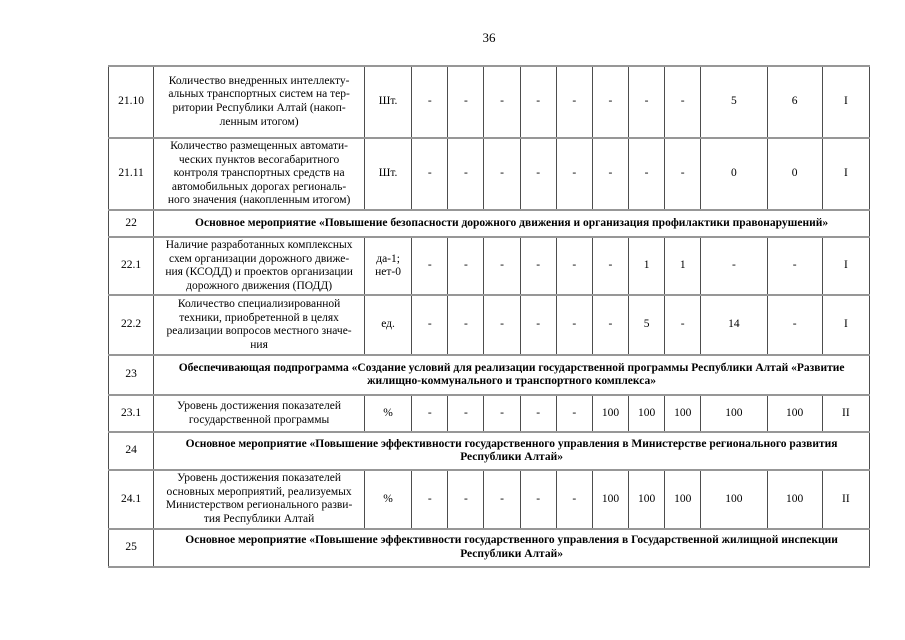 The image size is (905, 640). Describe the element at coordinates (734, 325) in the screenshot. I see `value-cell: 14` at that location.